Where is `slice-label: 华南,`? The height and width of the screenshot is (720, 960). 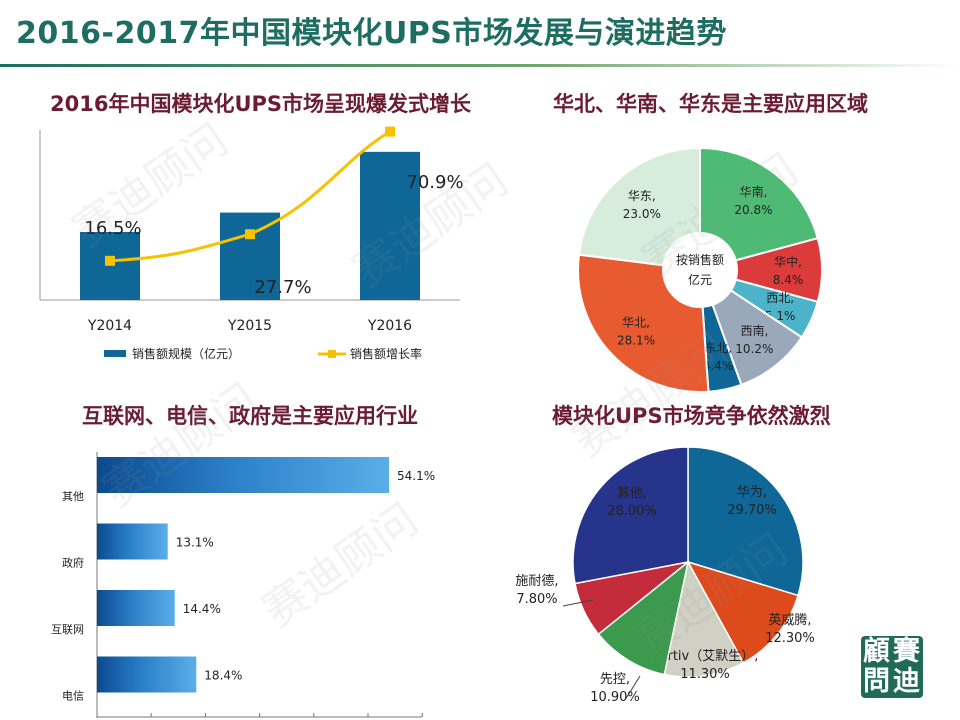
slice-label: 华南, is located at coordinates (754, 191).